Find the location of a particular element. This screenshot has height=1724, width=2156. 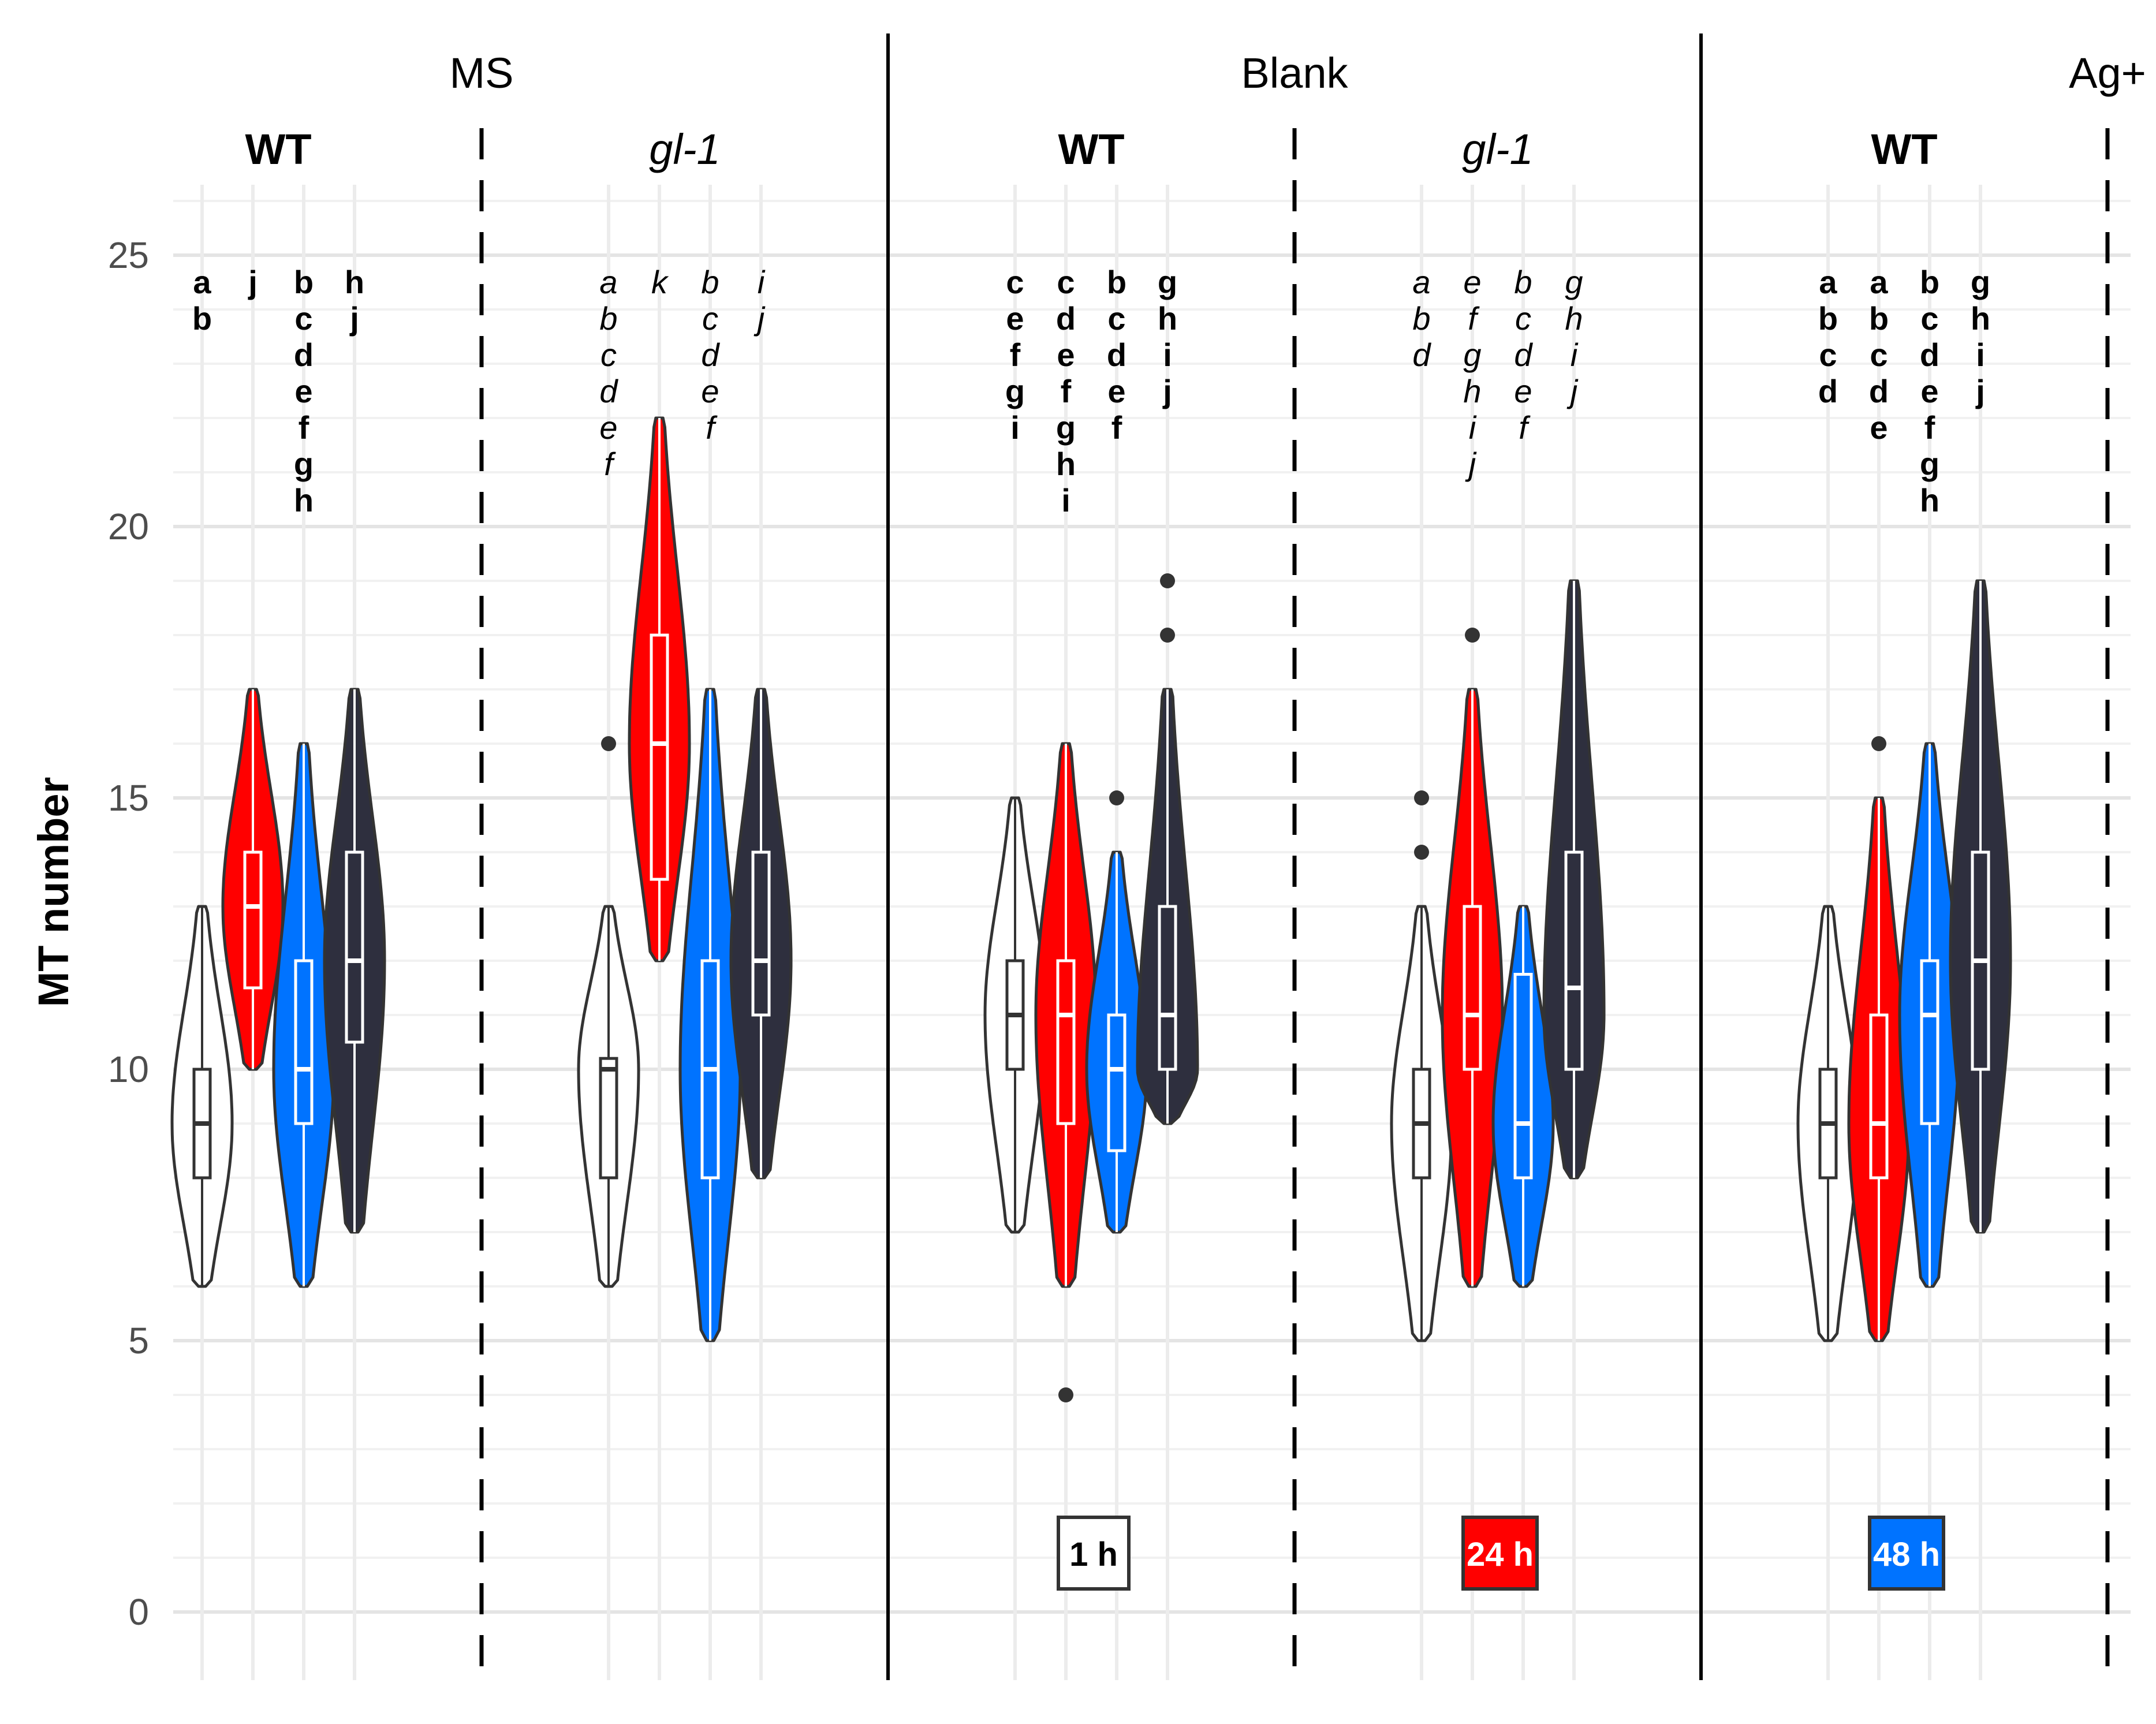

facet-title-ag-plus: Ag+ is located at coordinates (2107, 73).